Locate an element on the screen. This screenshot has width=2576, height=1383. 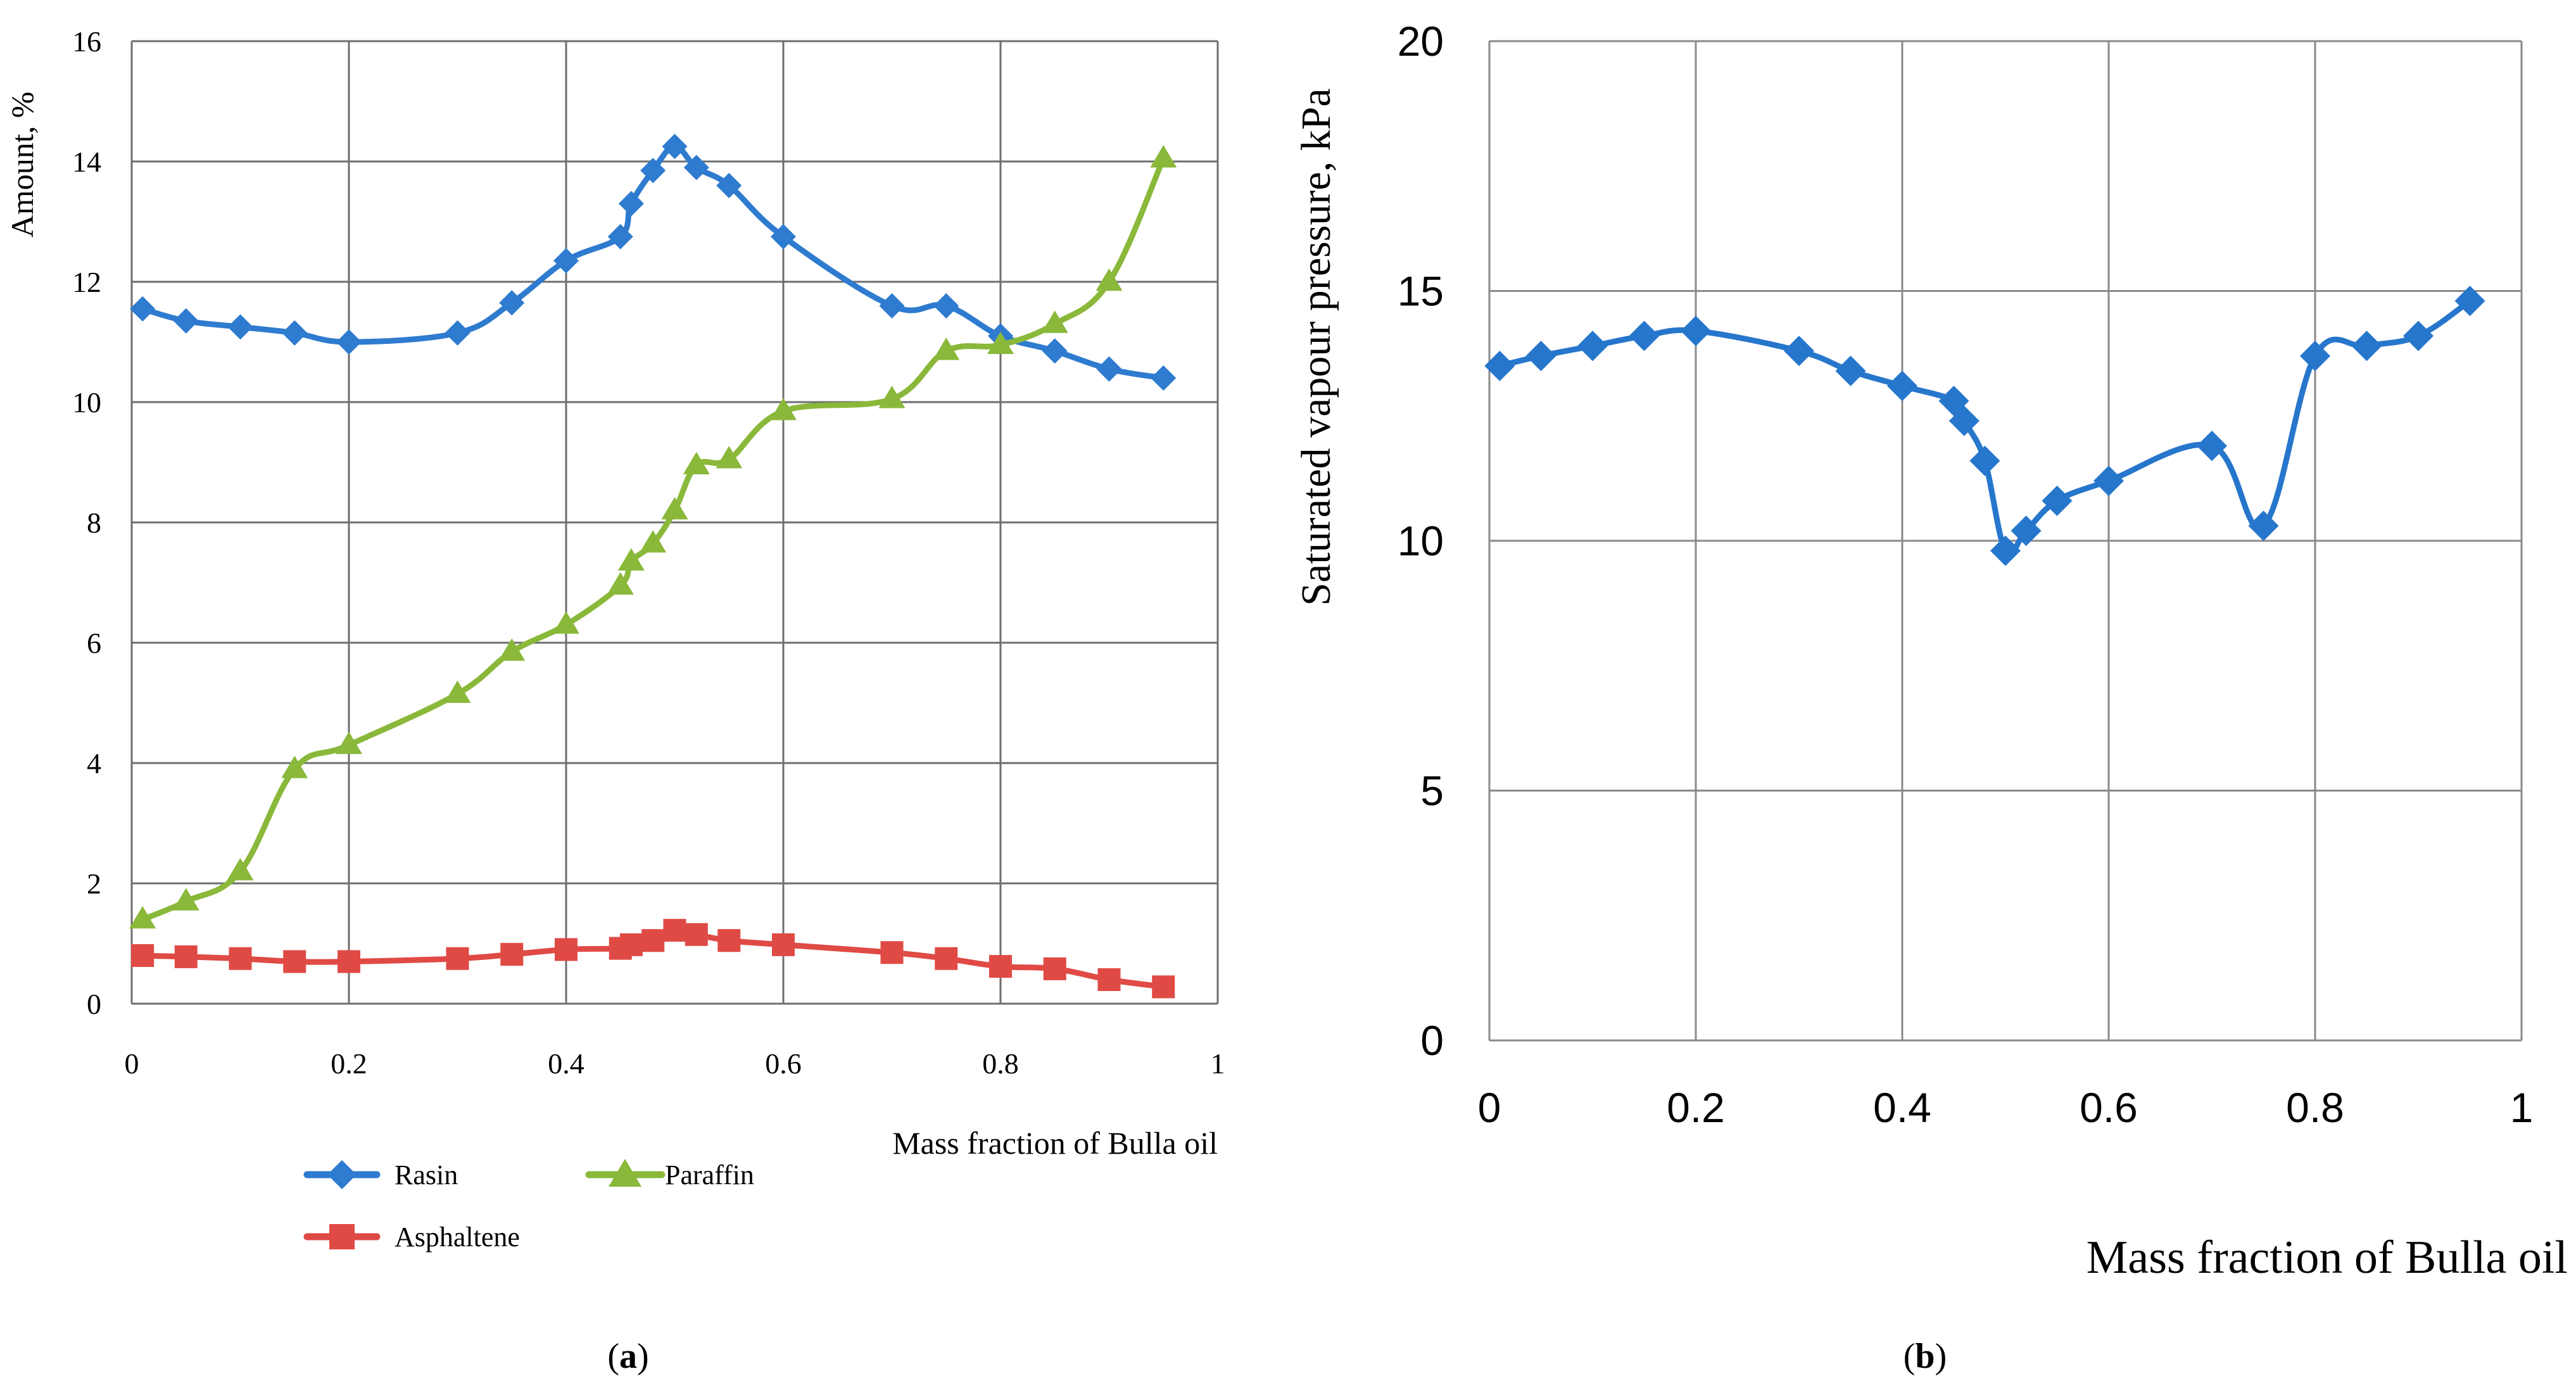
panel-b-x-tick-label: 0.6 is located at coordinates (2109, 1107).